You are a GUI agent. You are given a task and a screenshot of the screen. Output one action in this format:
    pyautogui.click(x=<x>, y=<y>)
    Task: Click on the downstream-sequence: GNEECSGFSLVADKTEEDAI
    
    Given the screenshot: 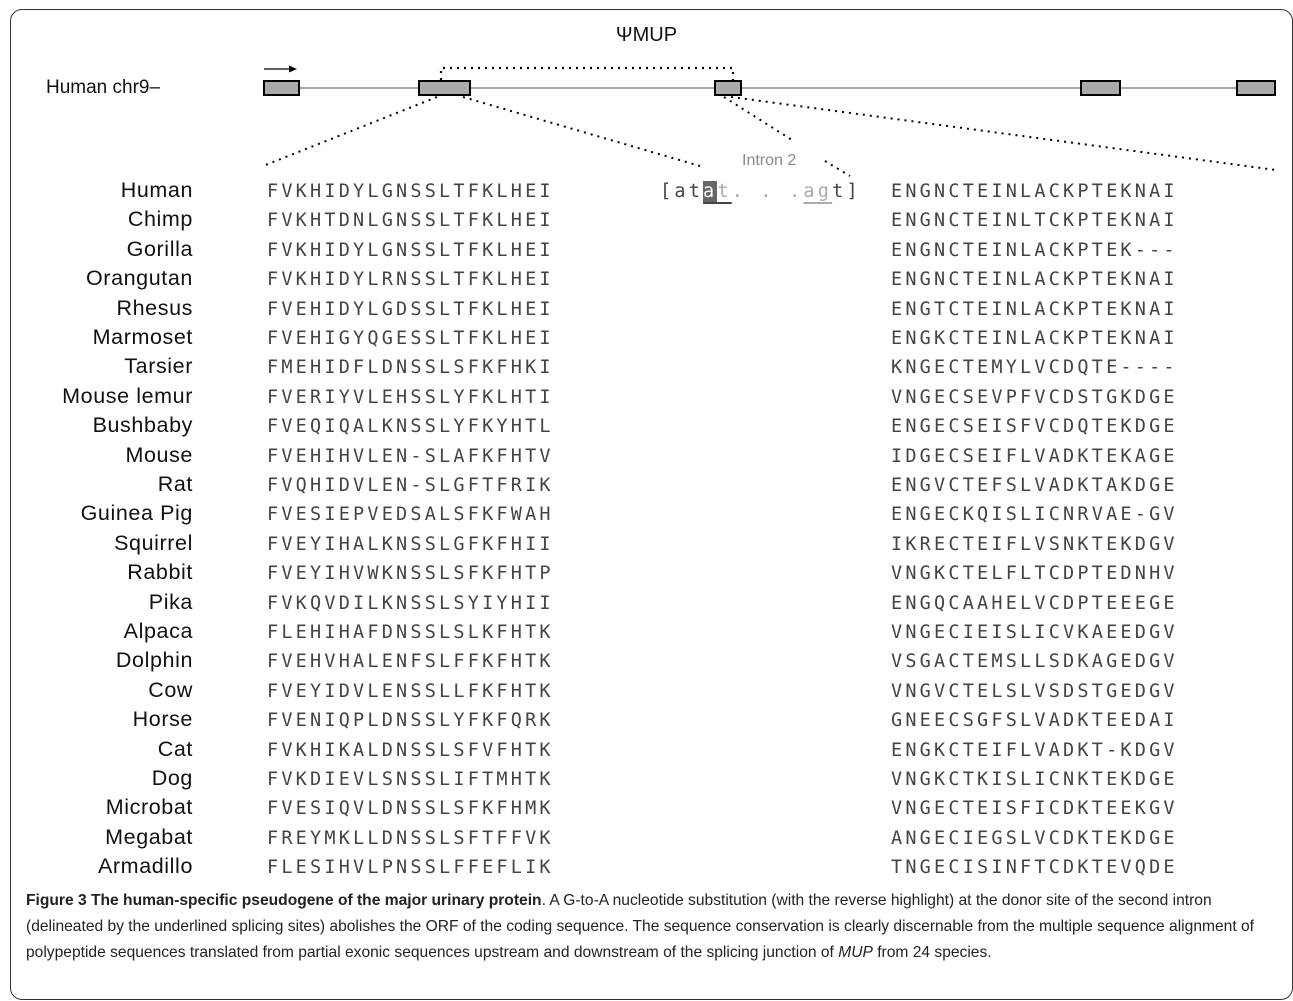 What is the action you would take?
    pyautogui.click(x=1034, y=720)
    